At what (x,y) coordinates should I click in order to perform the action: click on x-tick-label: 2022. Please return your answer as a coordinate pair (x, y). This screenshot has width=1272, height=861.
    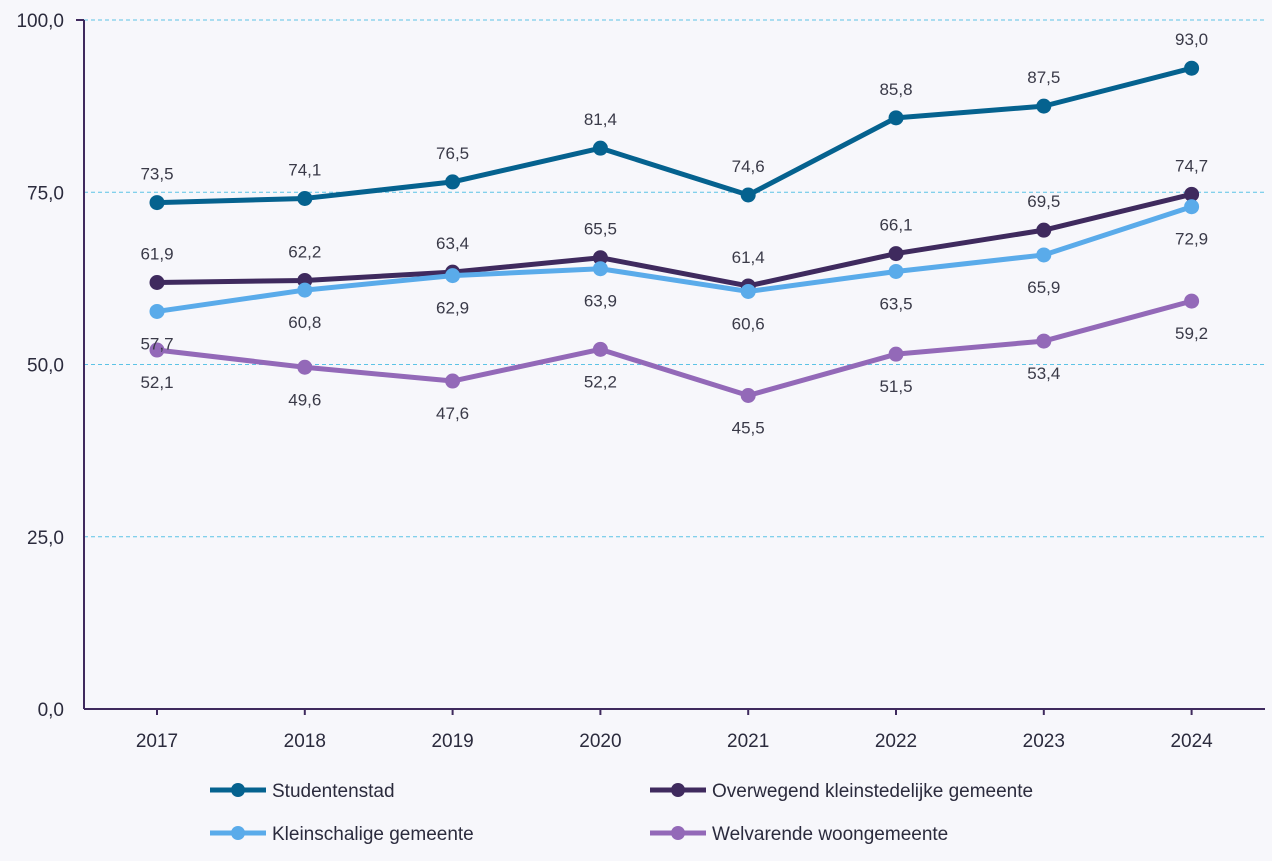
    Looking at the image, I should click on (896, 741).